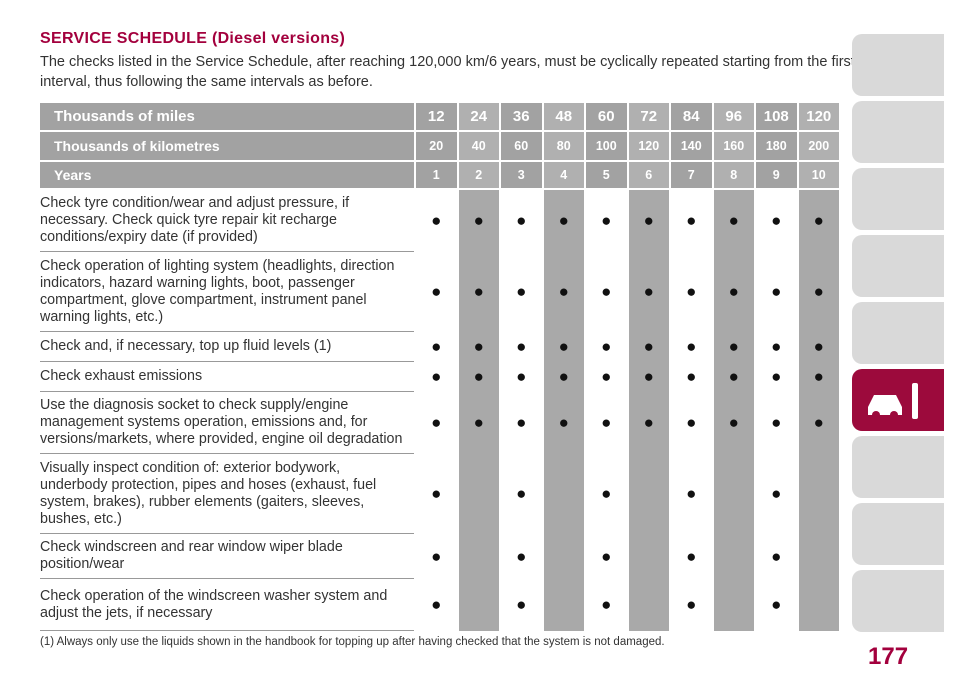  What do you see at coordinates (563, 146) in the screenshot?
I see `header-value: 80` at bounding box center [563, 146].